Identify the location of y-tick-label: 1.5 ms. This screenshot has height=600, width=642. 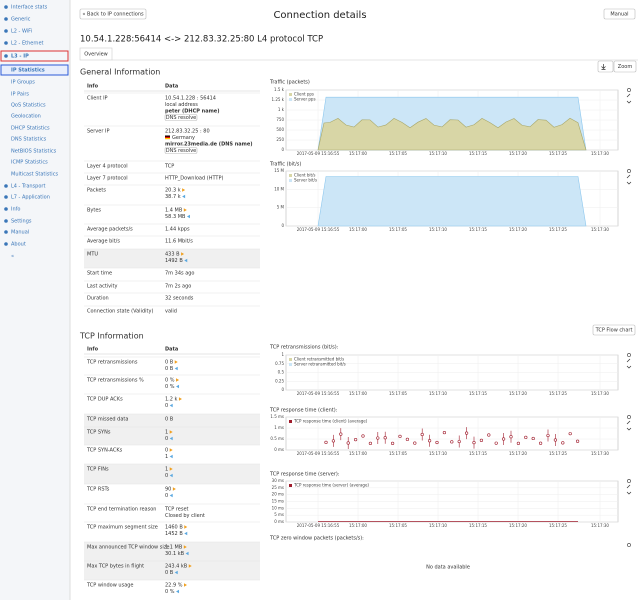
(277, 416).